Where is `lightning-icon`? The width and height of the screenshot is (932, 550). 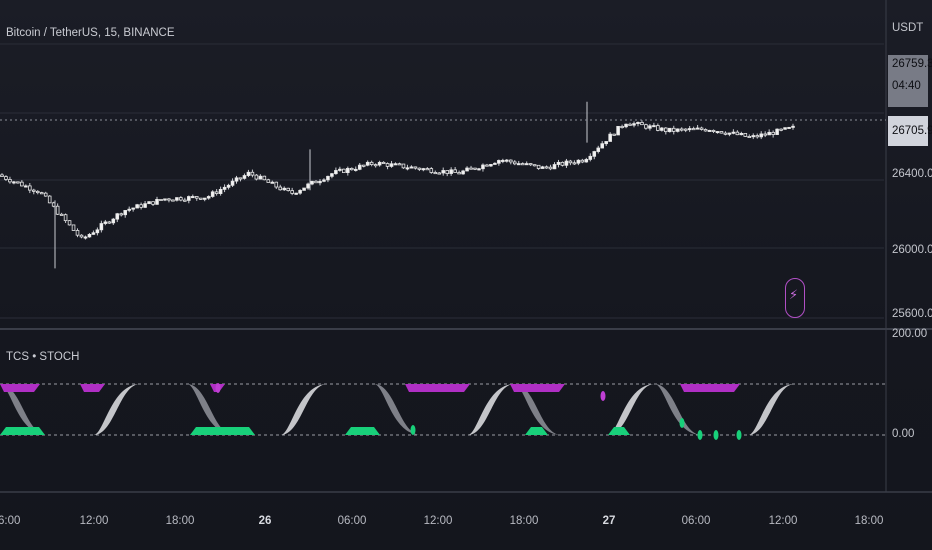
lightning-icon is located at coordinates (795, 298).